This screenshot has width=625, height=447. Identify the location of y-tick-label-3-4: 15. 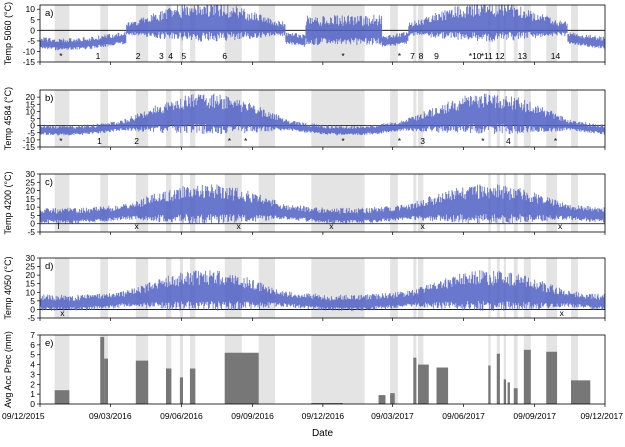
(31, 284).